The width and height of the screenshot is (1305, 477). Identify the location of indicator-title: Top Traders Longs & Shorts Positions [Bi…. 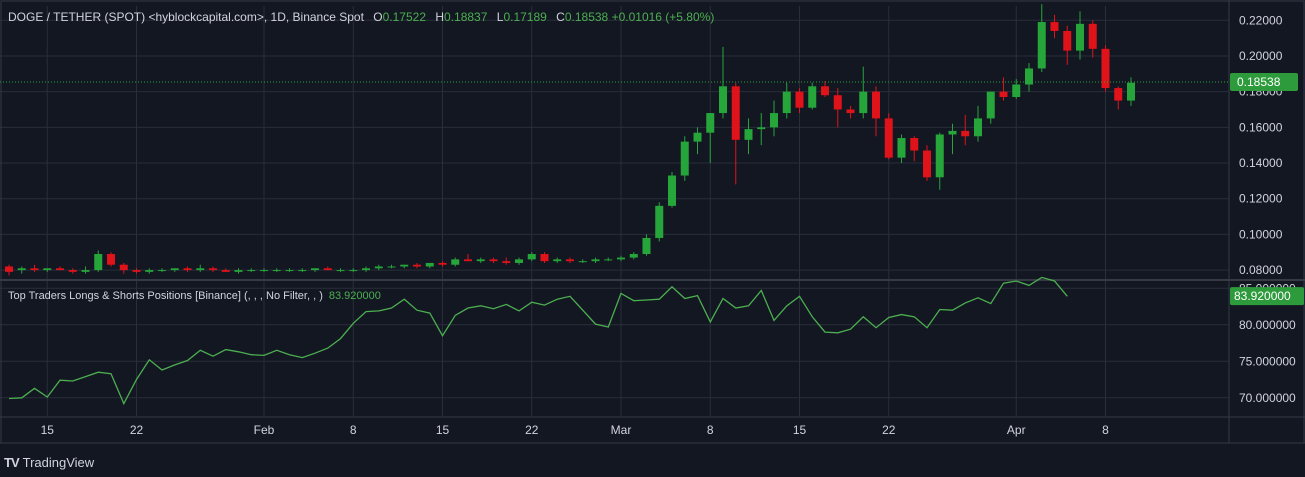
(165, 296).